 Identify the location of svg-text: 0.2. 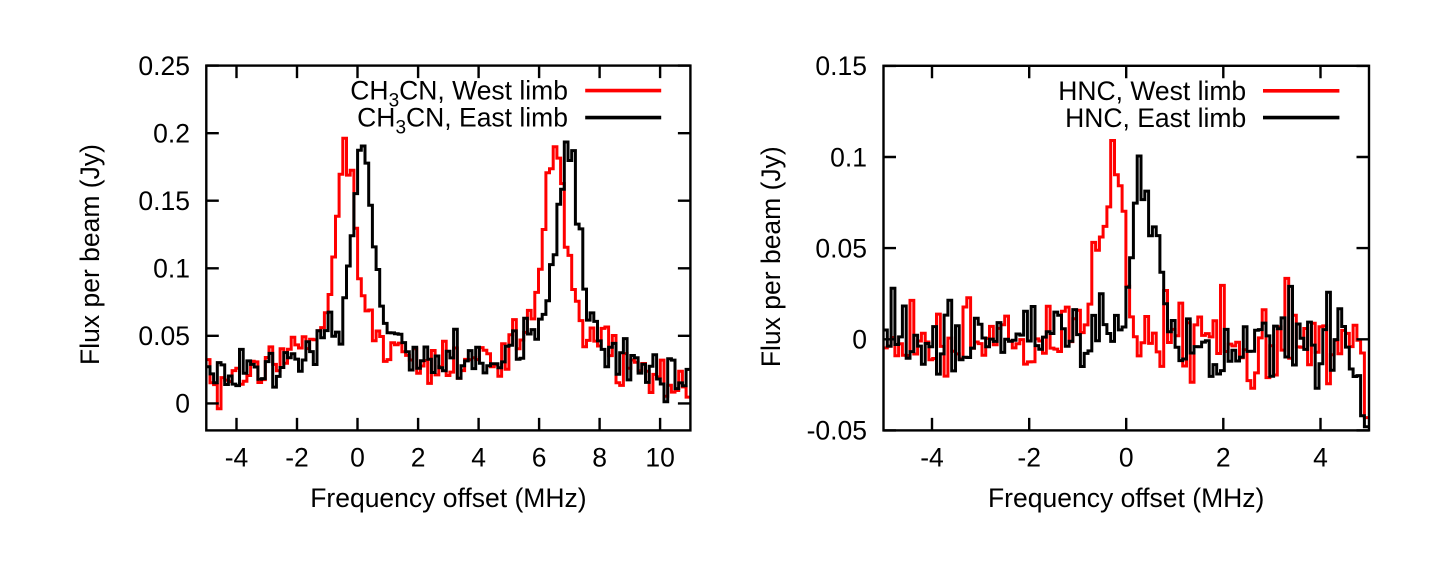
(171, 134).